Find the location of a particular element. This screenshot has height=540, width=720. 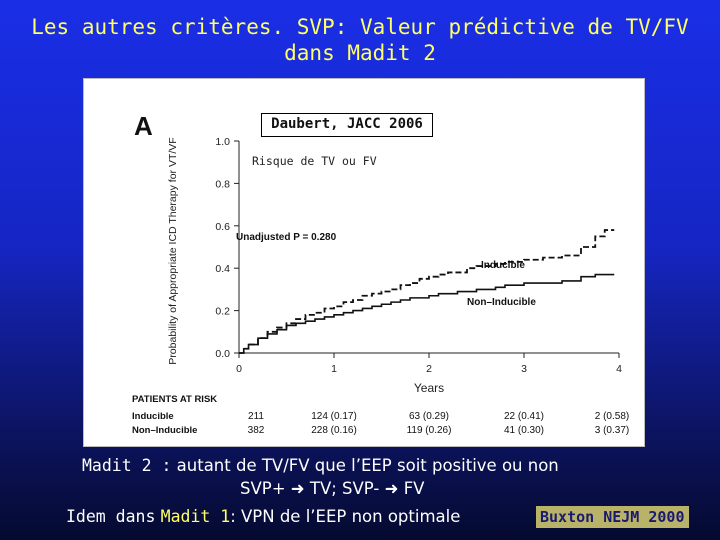

y-tick-label: 0.2 is located at coordinates (222, 312).